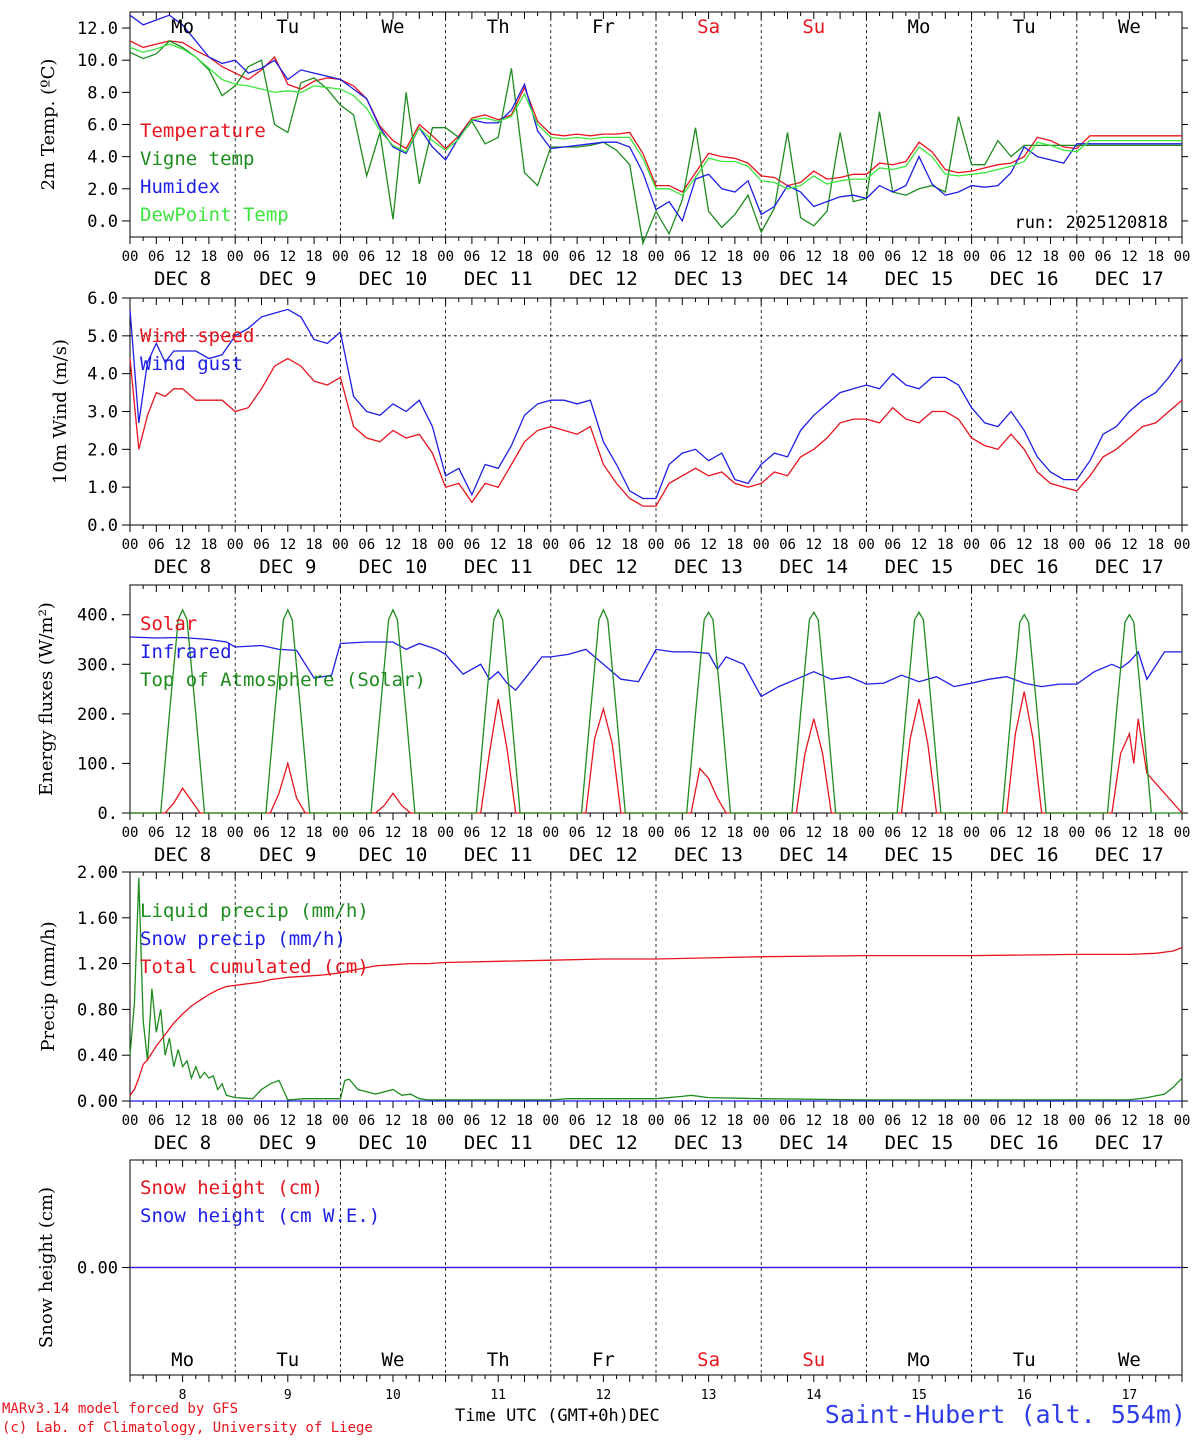 The image size is (1194, 1440). Describe the element at coordinates (919, 27) in the screenshot. I see `dow-label: Mo` at that location.